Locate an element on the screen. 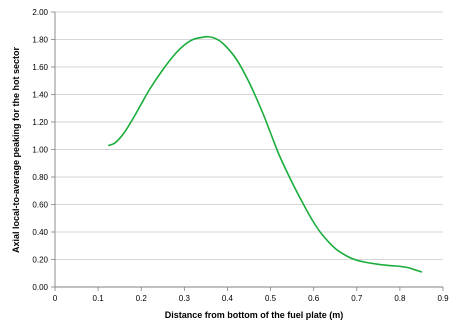 This screenshot has height=326, width=450. y-tick-label: 1.80 is located at coordinates (40, 40).